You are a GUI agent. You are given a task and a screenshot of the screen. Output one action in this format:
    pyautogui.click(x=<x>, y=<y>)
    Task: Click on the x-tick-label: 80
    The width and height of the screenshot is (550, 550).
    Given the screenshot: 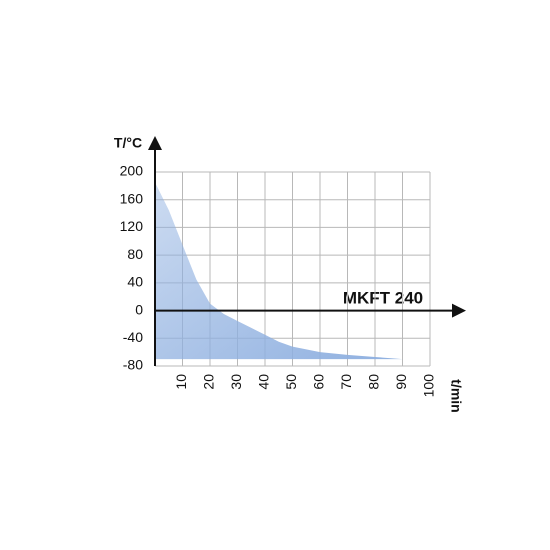 What is the action you would take?
    pyautogui.click(x=374, y=382)
    